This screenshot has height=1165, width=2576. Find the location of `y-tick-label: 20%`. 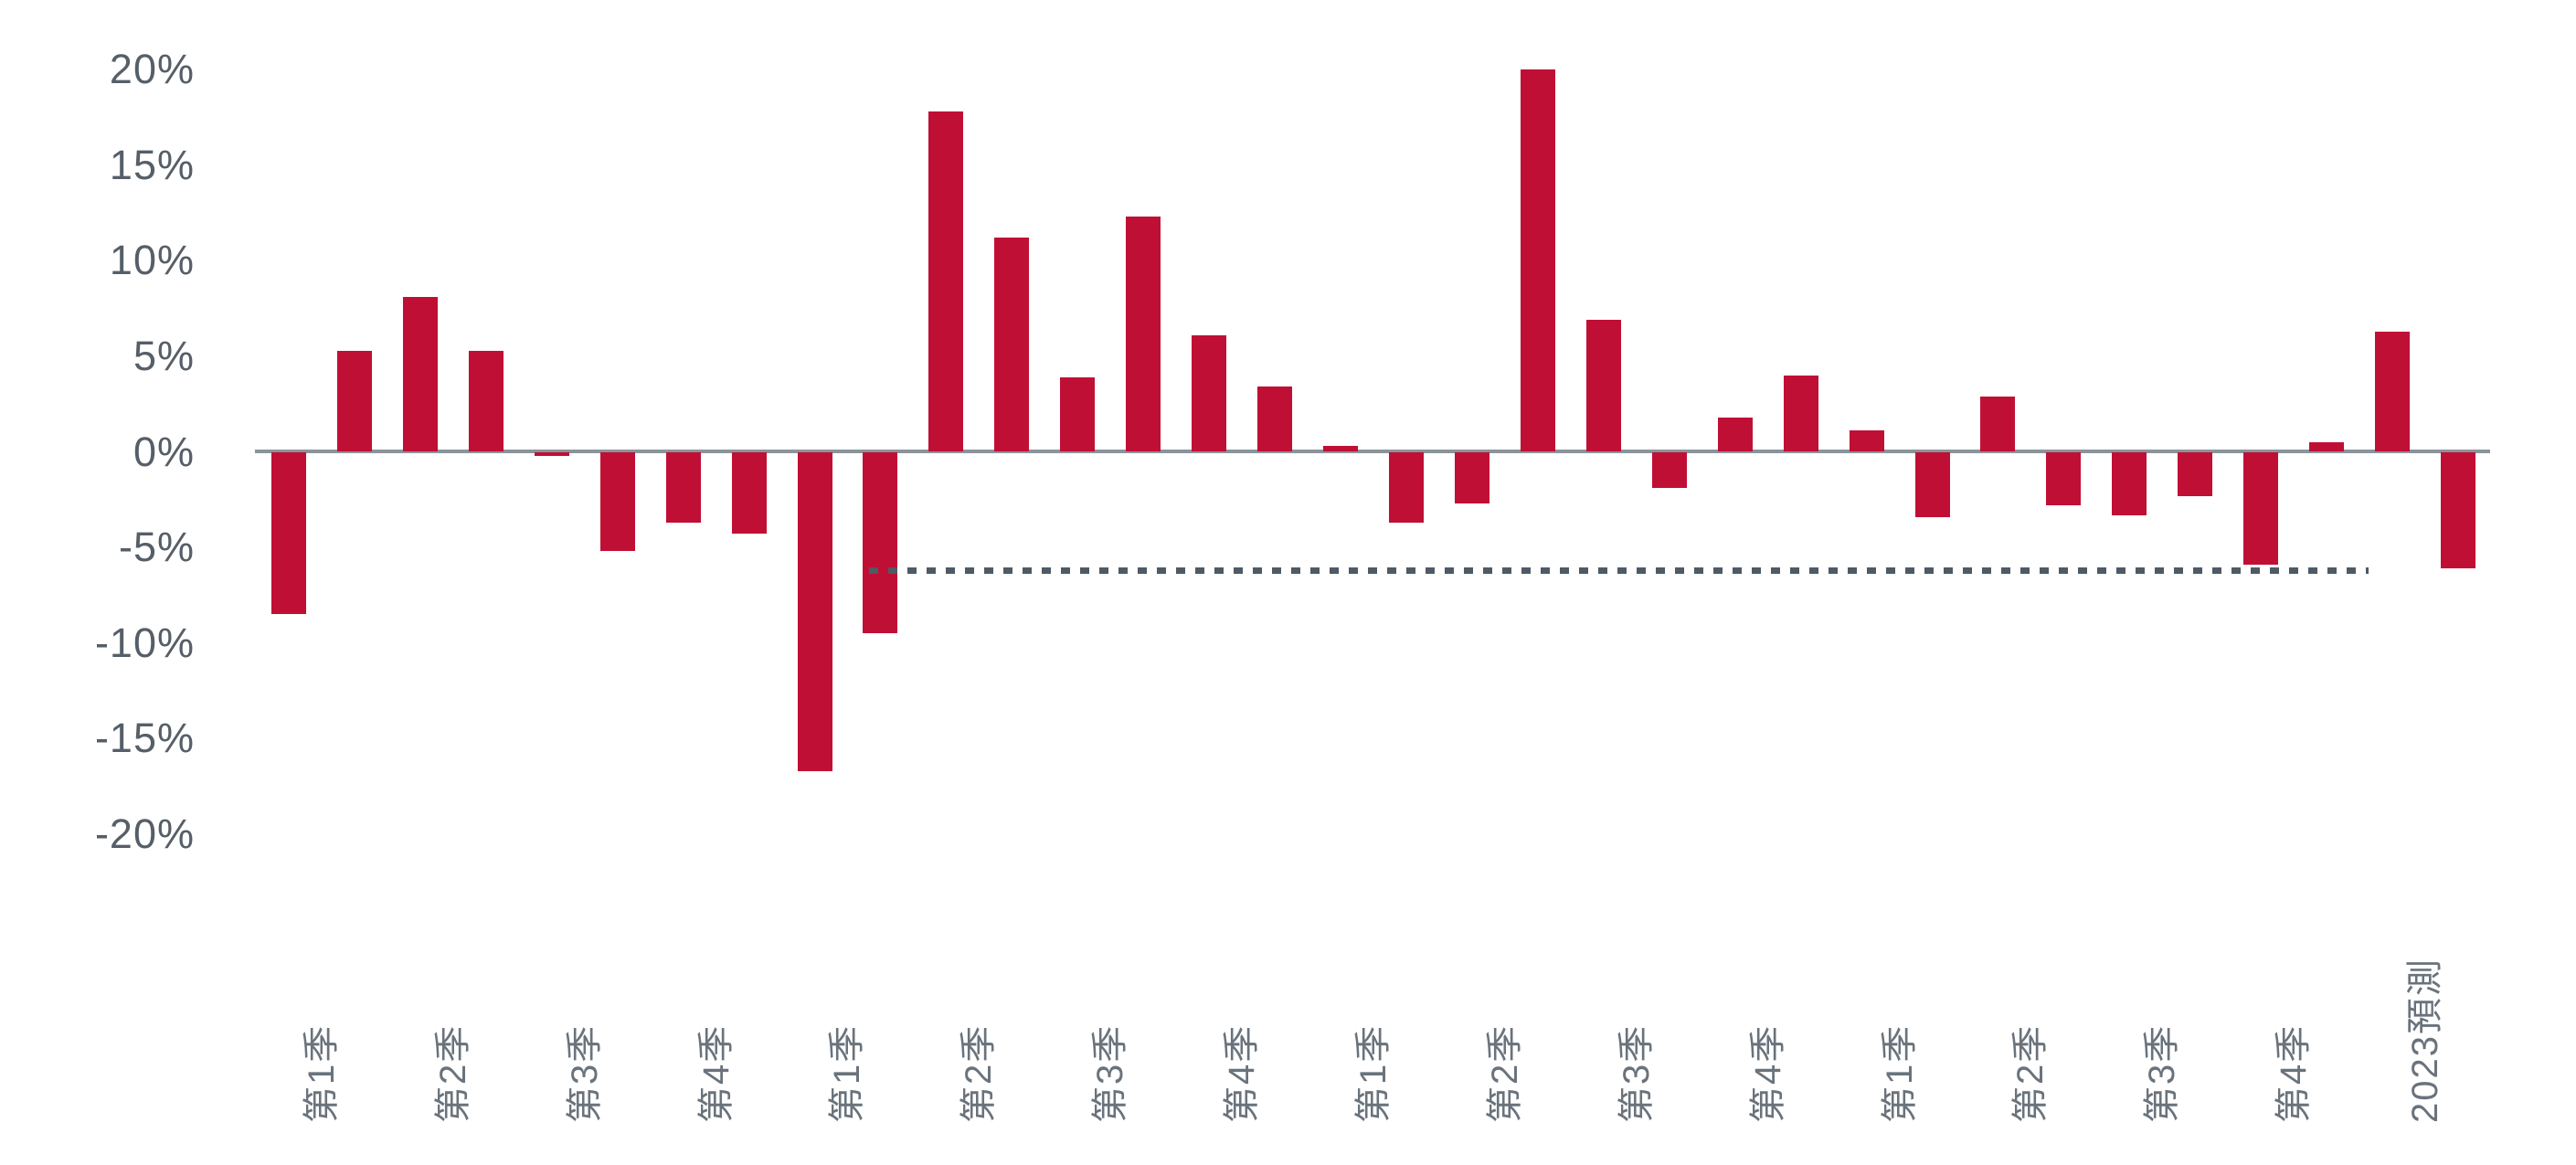

y-tick-label: 20% is located at coordinates (152, 69).